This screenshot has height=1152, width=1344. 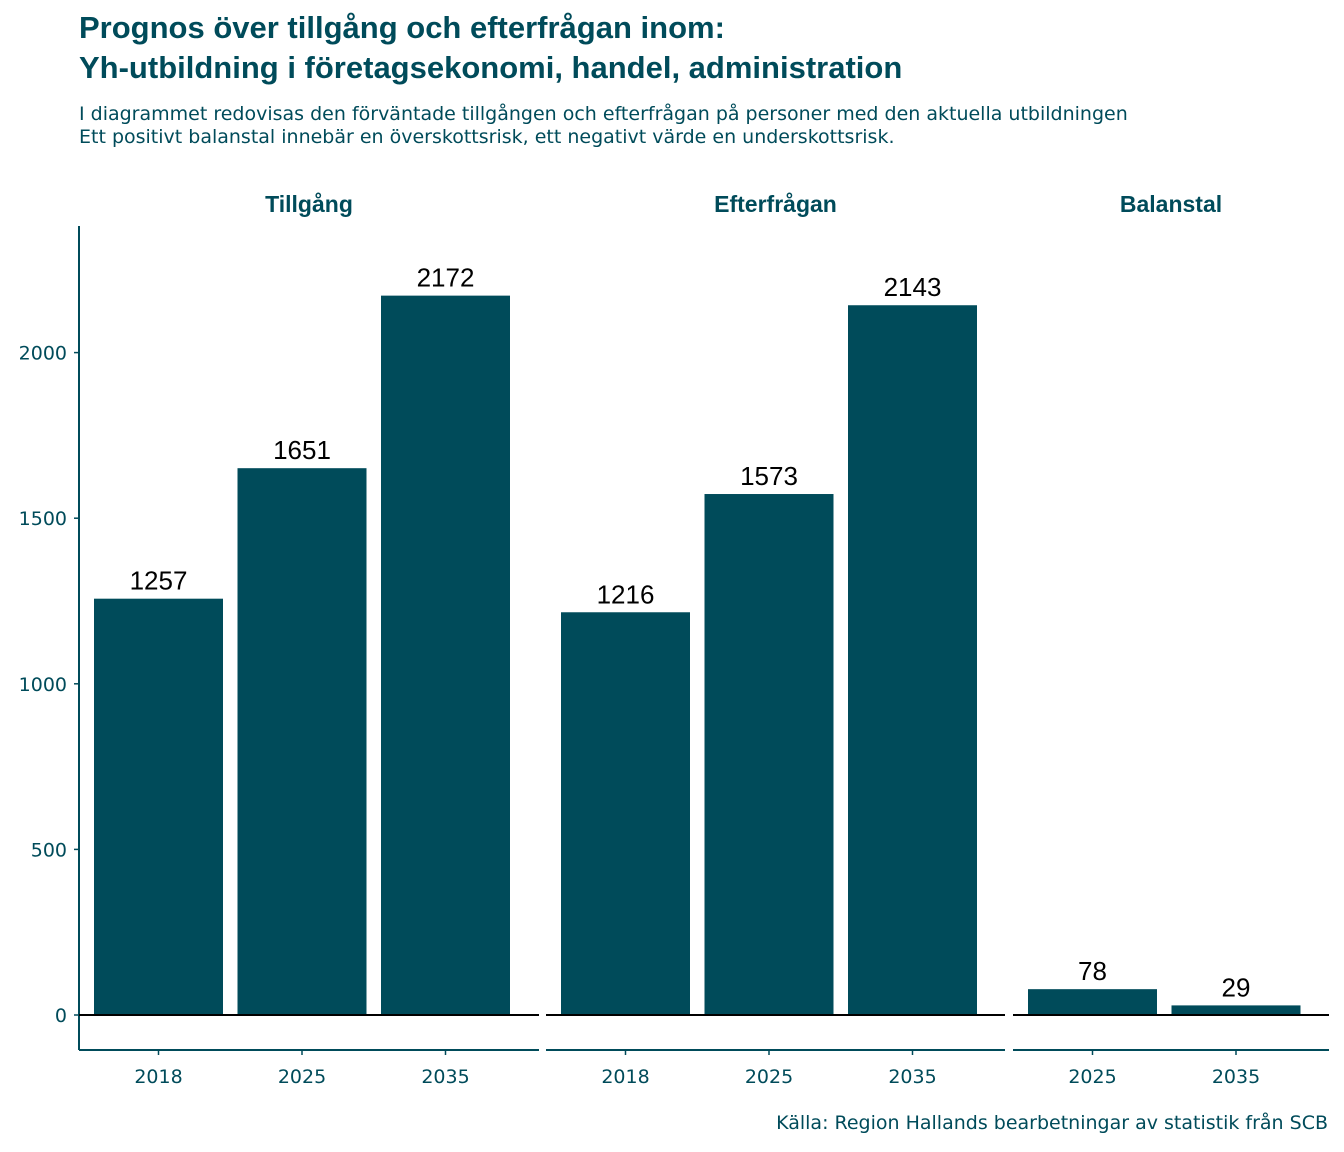 I want to click on data-label: 78, so click(x=1092, y=971).